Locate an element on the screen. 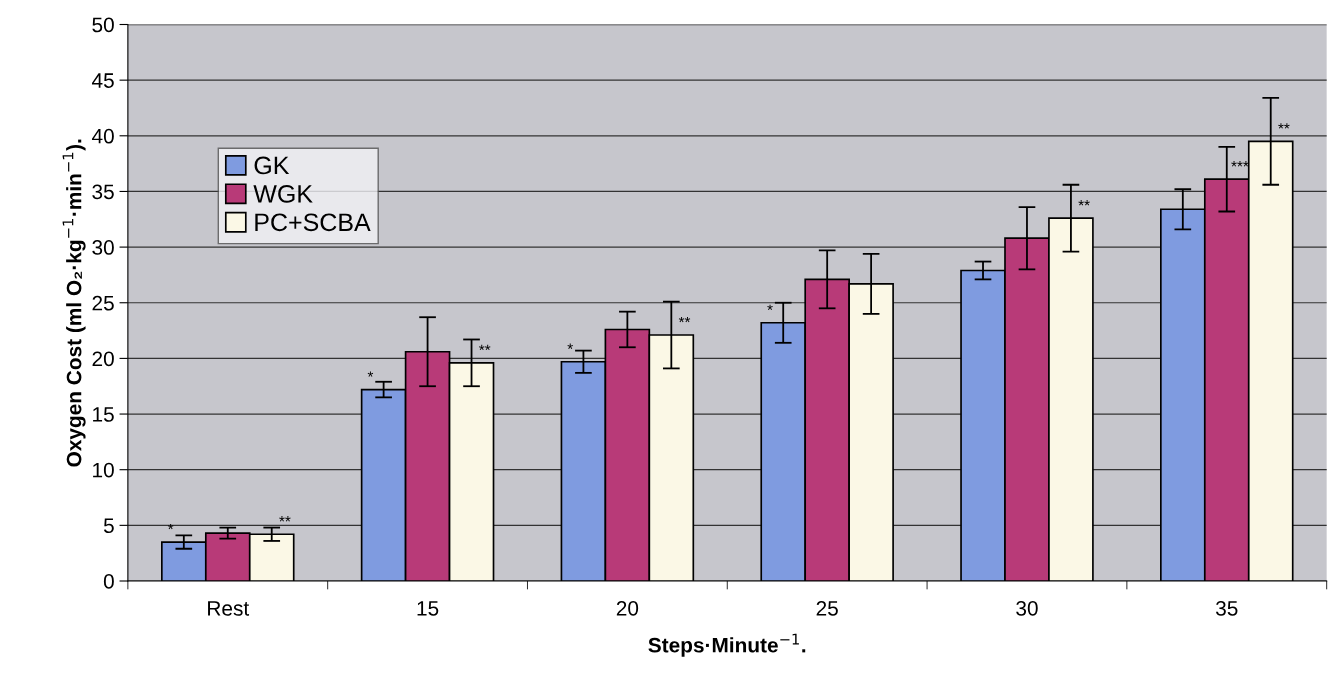 The image size is (1332, 700). y-tick-label: 30 is located at coordinates (103, 247).